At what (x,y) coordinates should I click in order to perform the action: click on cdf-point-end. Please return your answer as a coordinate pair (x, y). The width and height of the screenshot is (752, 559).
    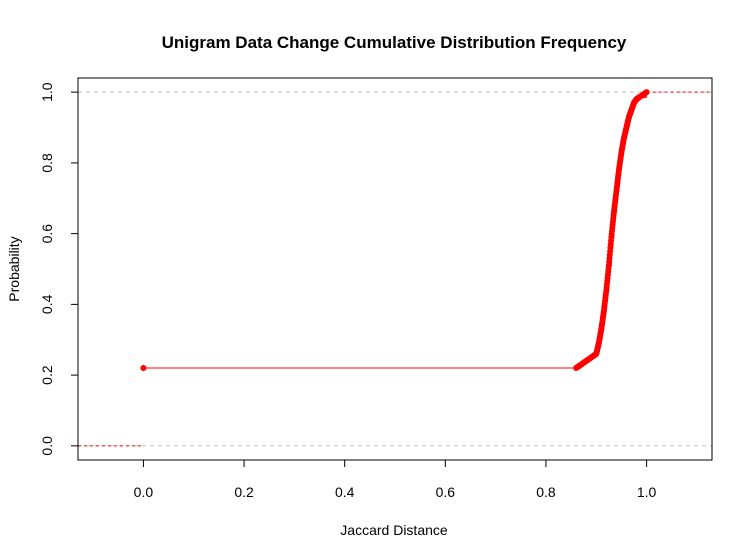
    Looking at the image, I should click on (646, 92).